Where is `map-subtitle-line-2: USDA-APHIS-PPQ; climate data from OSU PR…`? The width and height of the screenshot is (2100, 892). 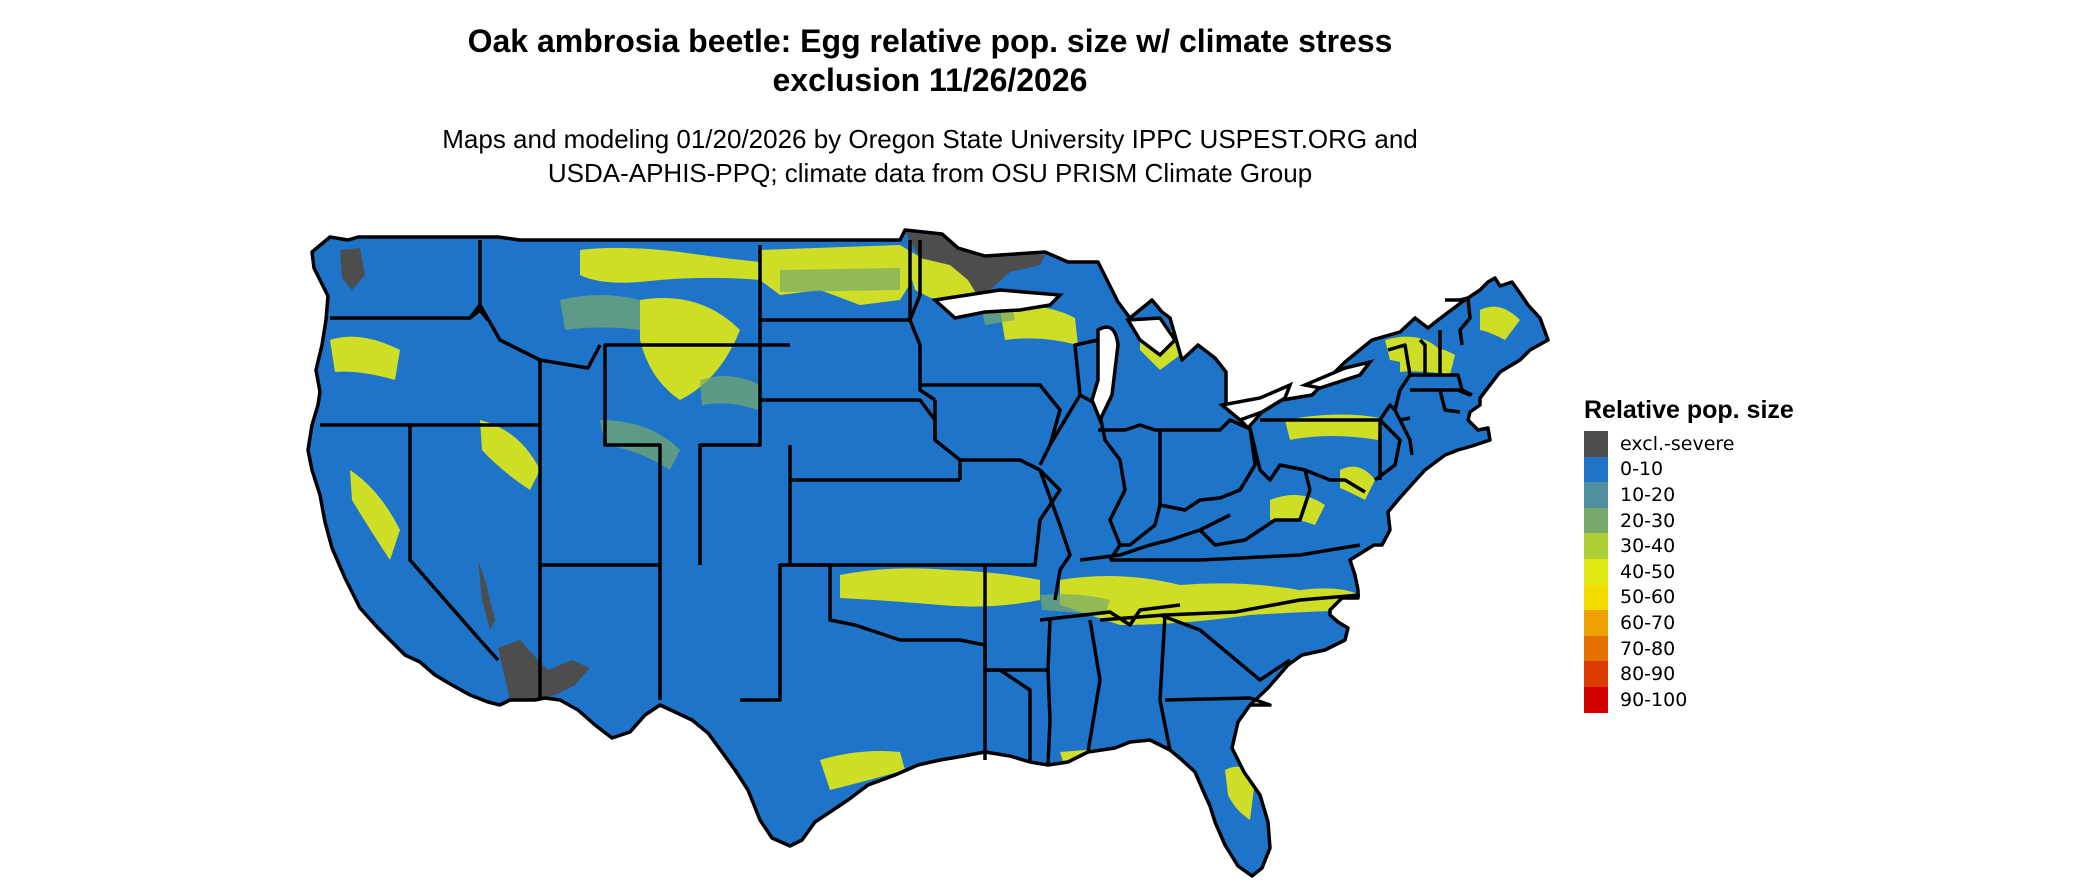 map-subtitle-line-2: USDA-APHIS-PPQ; climate data from OSU PR… is located at coordinates (930, 173).